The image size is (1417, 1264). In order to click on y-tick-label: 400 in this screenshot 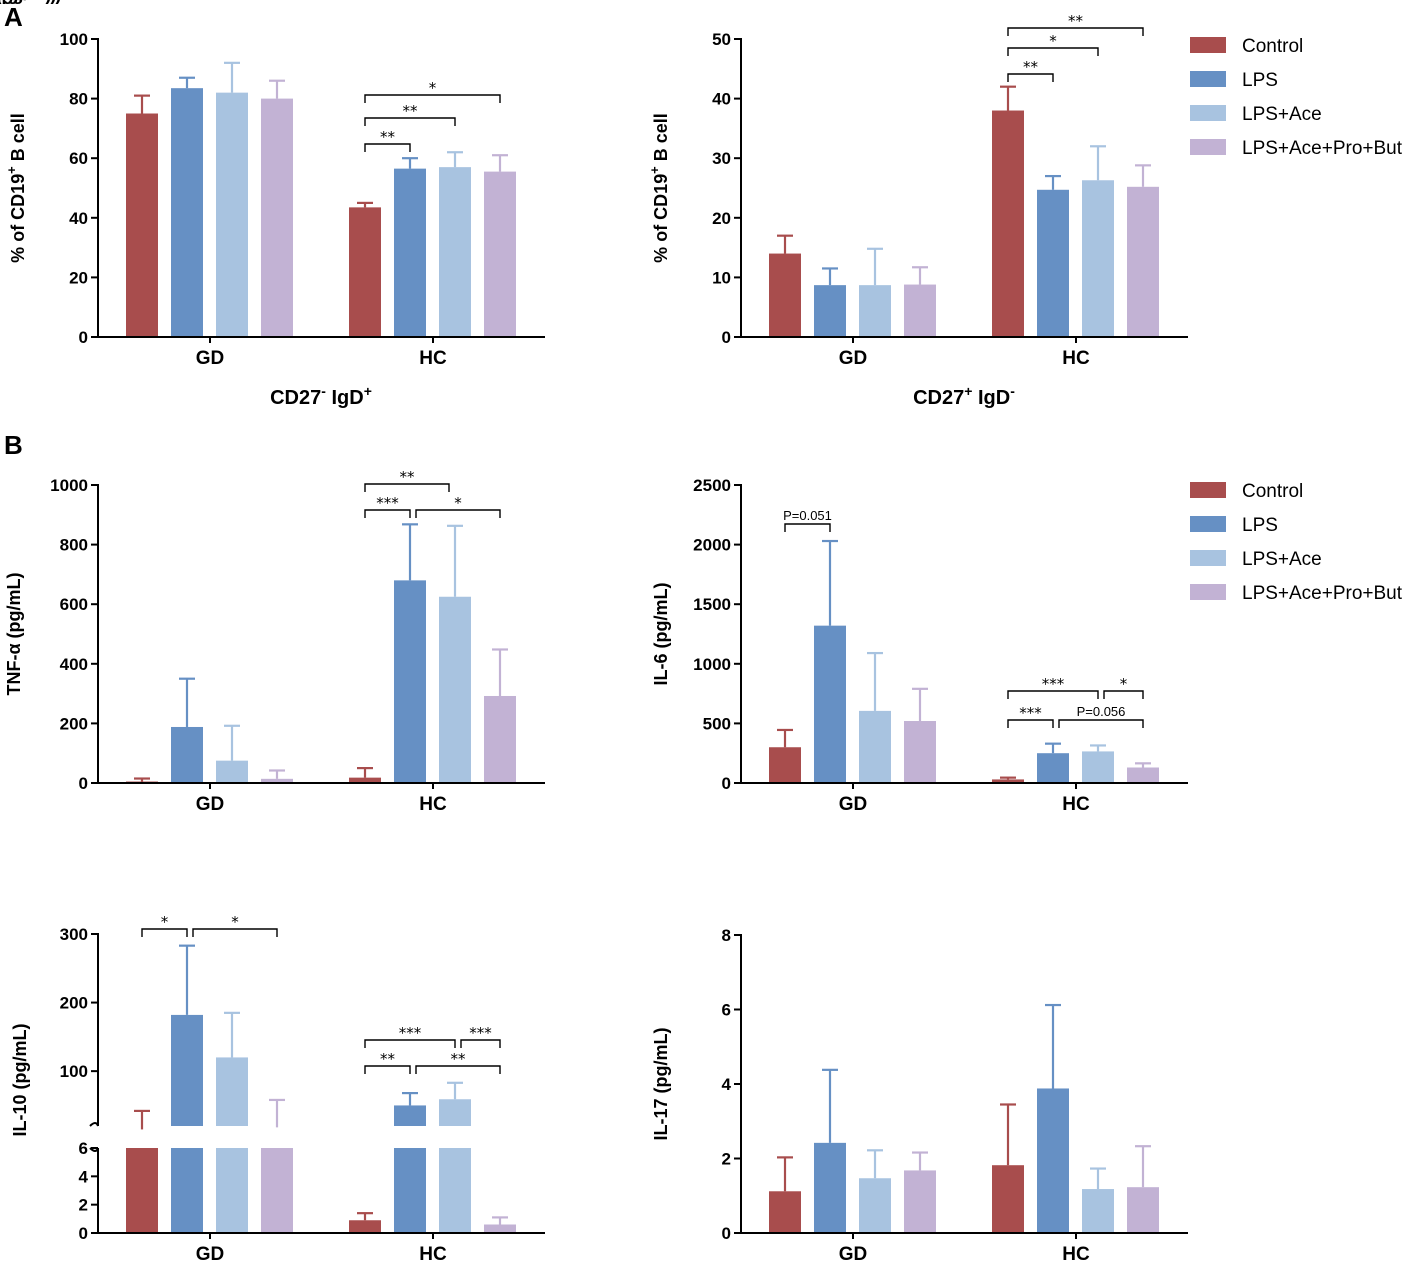, I will do `click(74, 664)`.